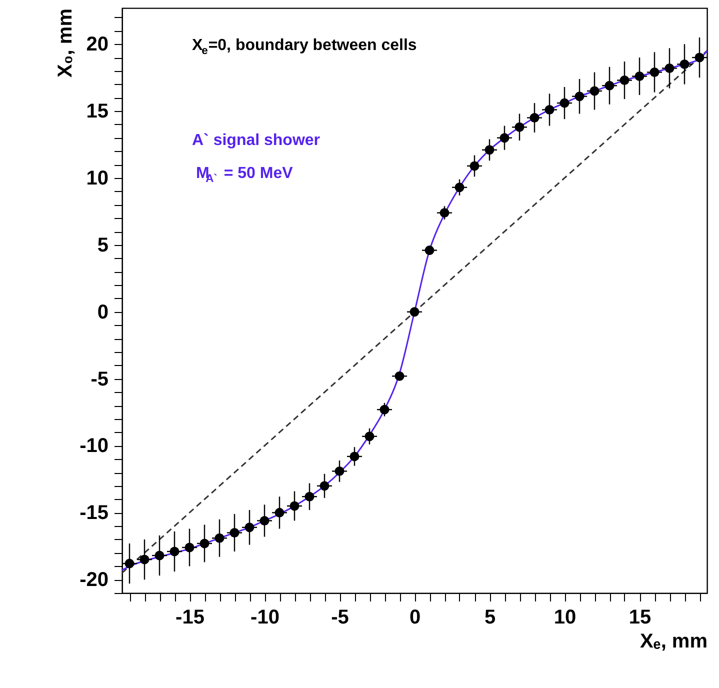 Image resolution: width=719 pixels, height=688 pixels. Describe the element at coordinates (674, 641) in the screenshot. I see `x-axis-title: Xₑ, mm` at that location.